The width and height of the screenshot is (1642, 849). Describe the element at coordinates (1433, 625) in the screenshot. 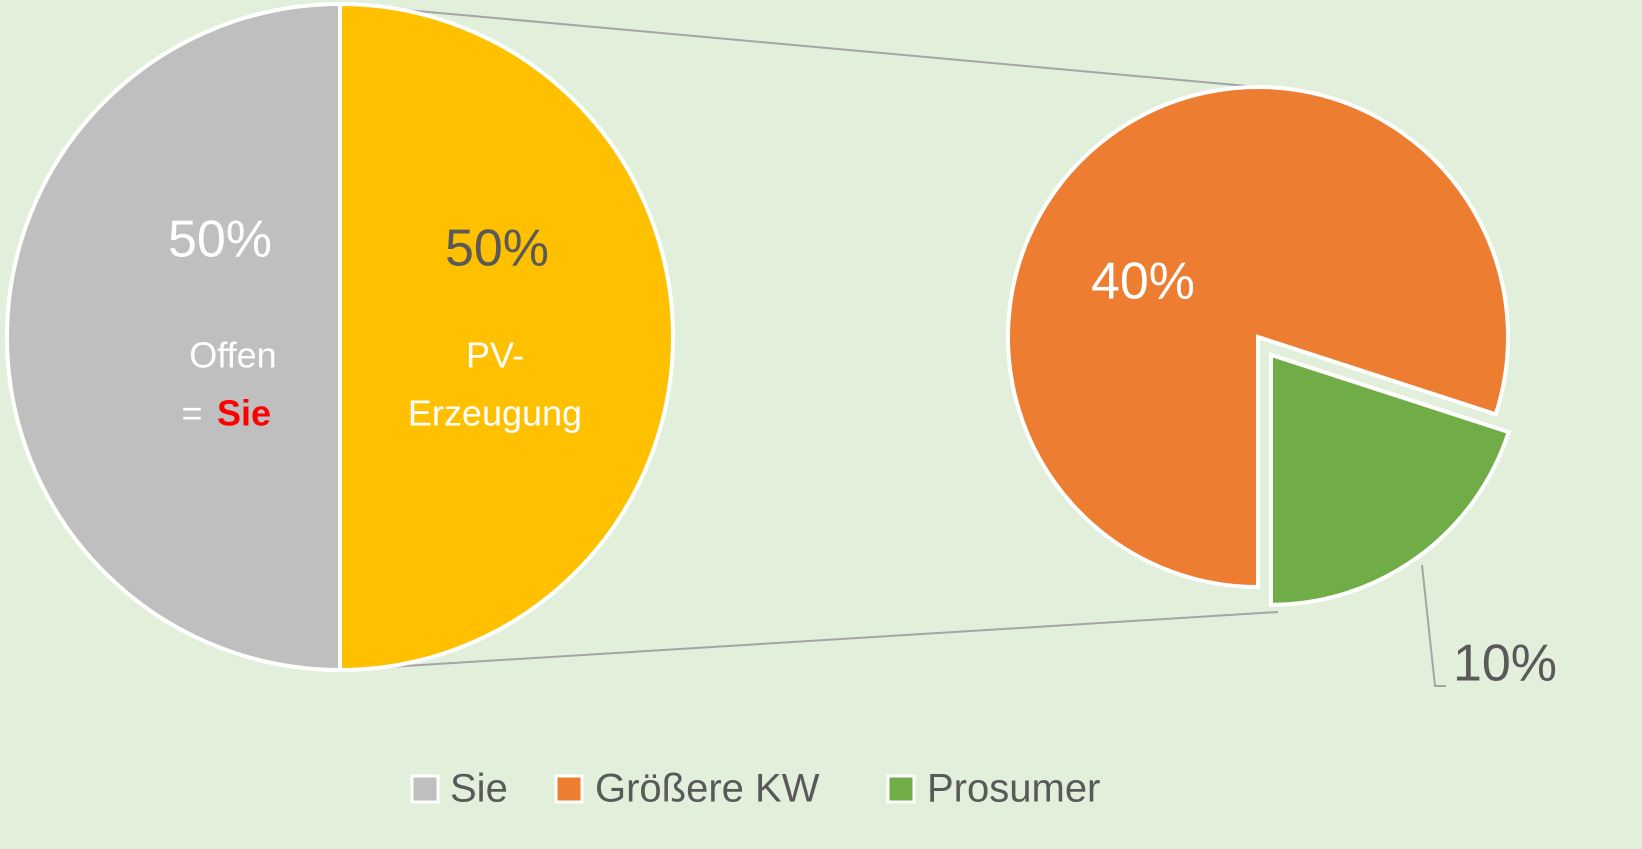

I see `leader-line` at that location.